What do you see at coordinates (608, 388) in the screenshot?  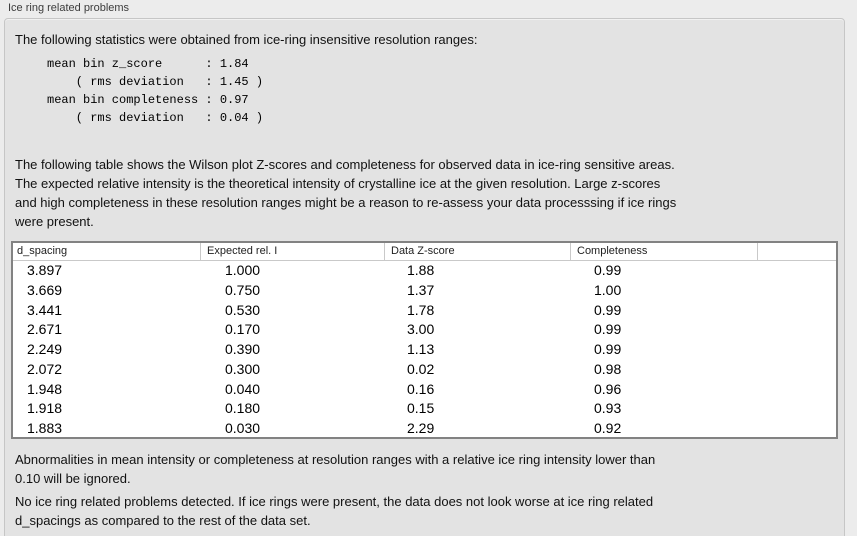 I see `table-cell: 0.96` at bounding box center [608, 388].